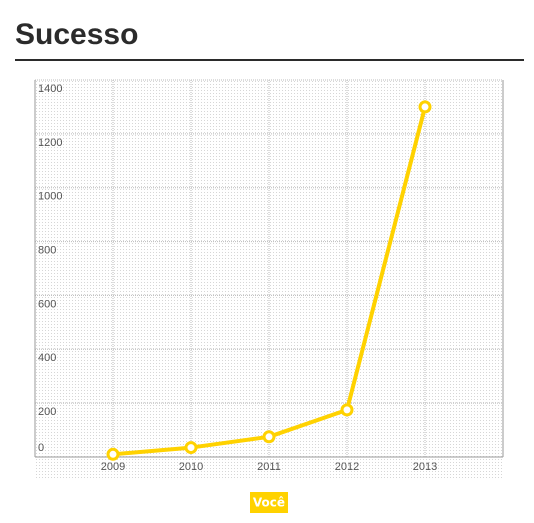  What do you see at coordinates (47, 250) in the screenshot?
I see `y-tick-label: 800` at bounding box center [47, 250].